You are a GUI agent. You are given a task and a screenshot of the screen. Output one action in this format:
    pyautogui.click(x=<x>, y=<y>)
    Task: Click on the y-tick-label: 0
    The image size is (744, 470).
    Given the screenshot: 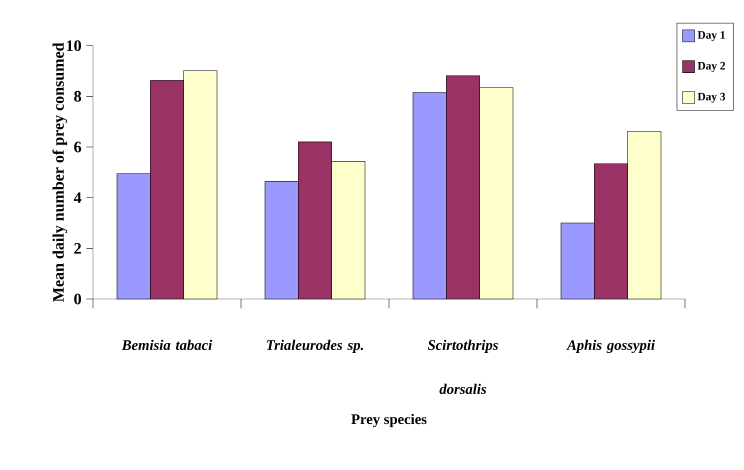 What is the action you would take?
    pyautogui.click(x=78, y=299)
    